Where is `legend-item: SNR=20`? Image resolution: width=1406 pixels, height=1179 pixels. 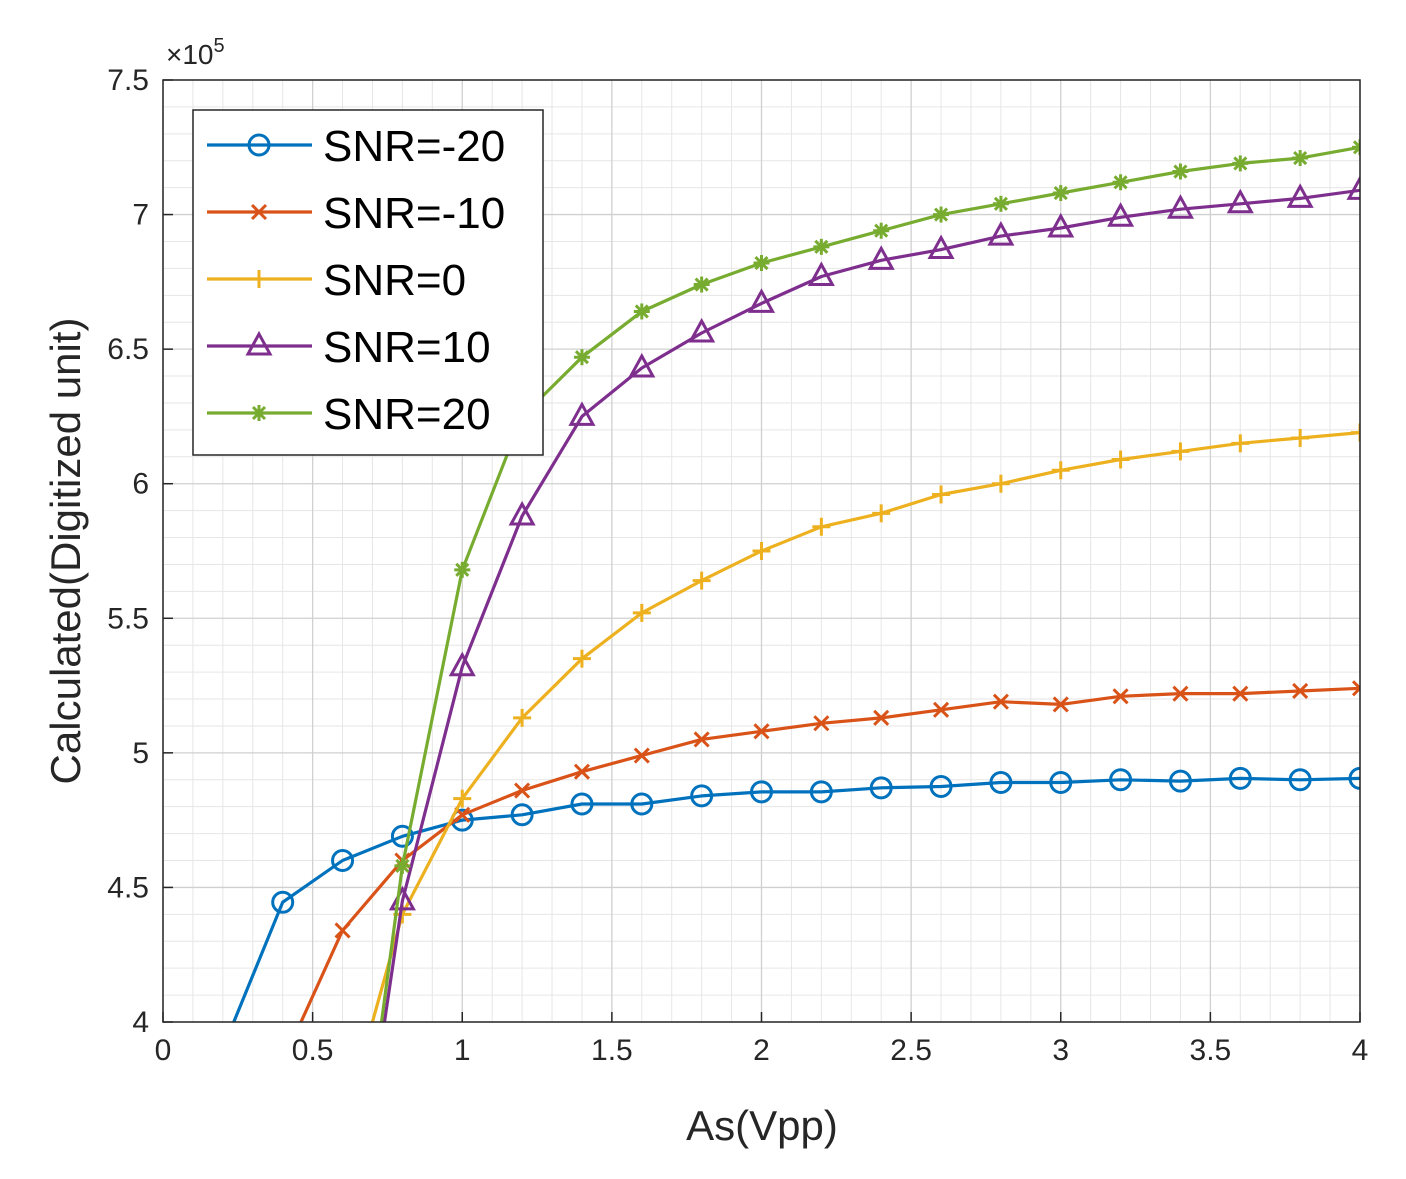
legend-item: SNR=20 is located at coordinates (349, 414).